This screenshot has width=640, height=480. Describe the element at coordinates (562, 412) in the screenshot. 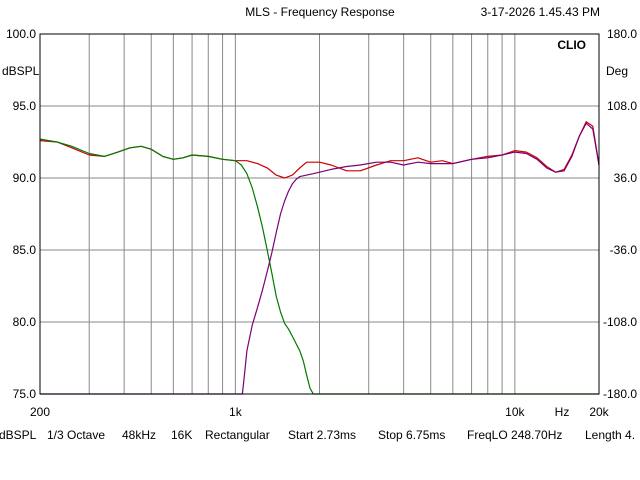

I see `x-unit-label: Hz` at that location.